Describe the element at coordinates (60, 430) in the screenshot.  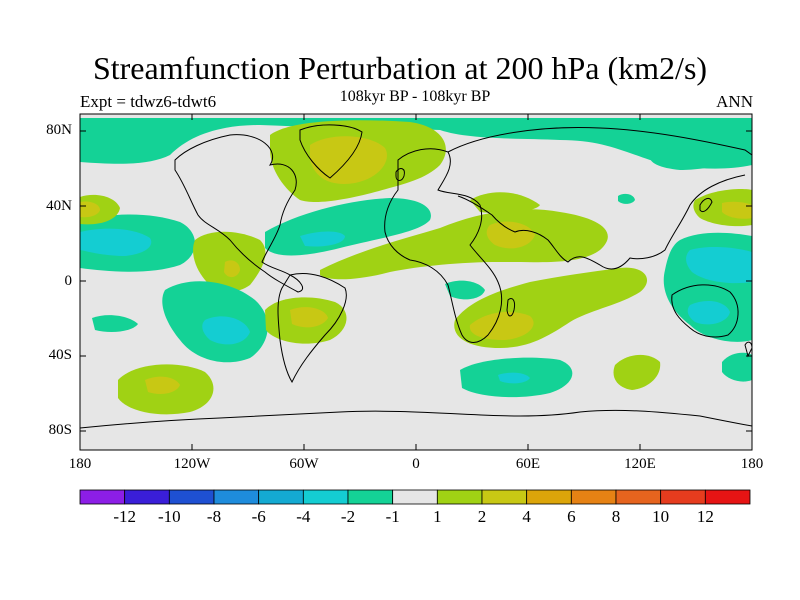
I see `lat-tick-label: 80S` at that location.